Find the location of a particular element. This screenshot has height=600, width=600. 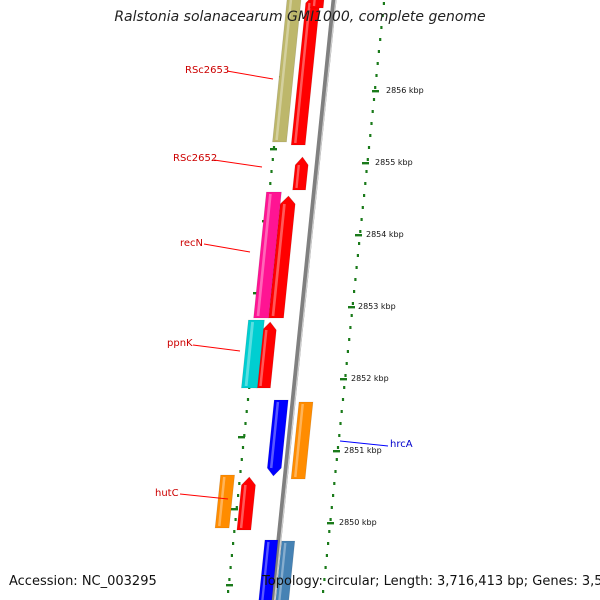

gene-label-ppnk: ppnK is located at coordinates (180, 343).